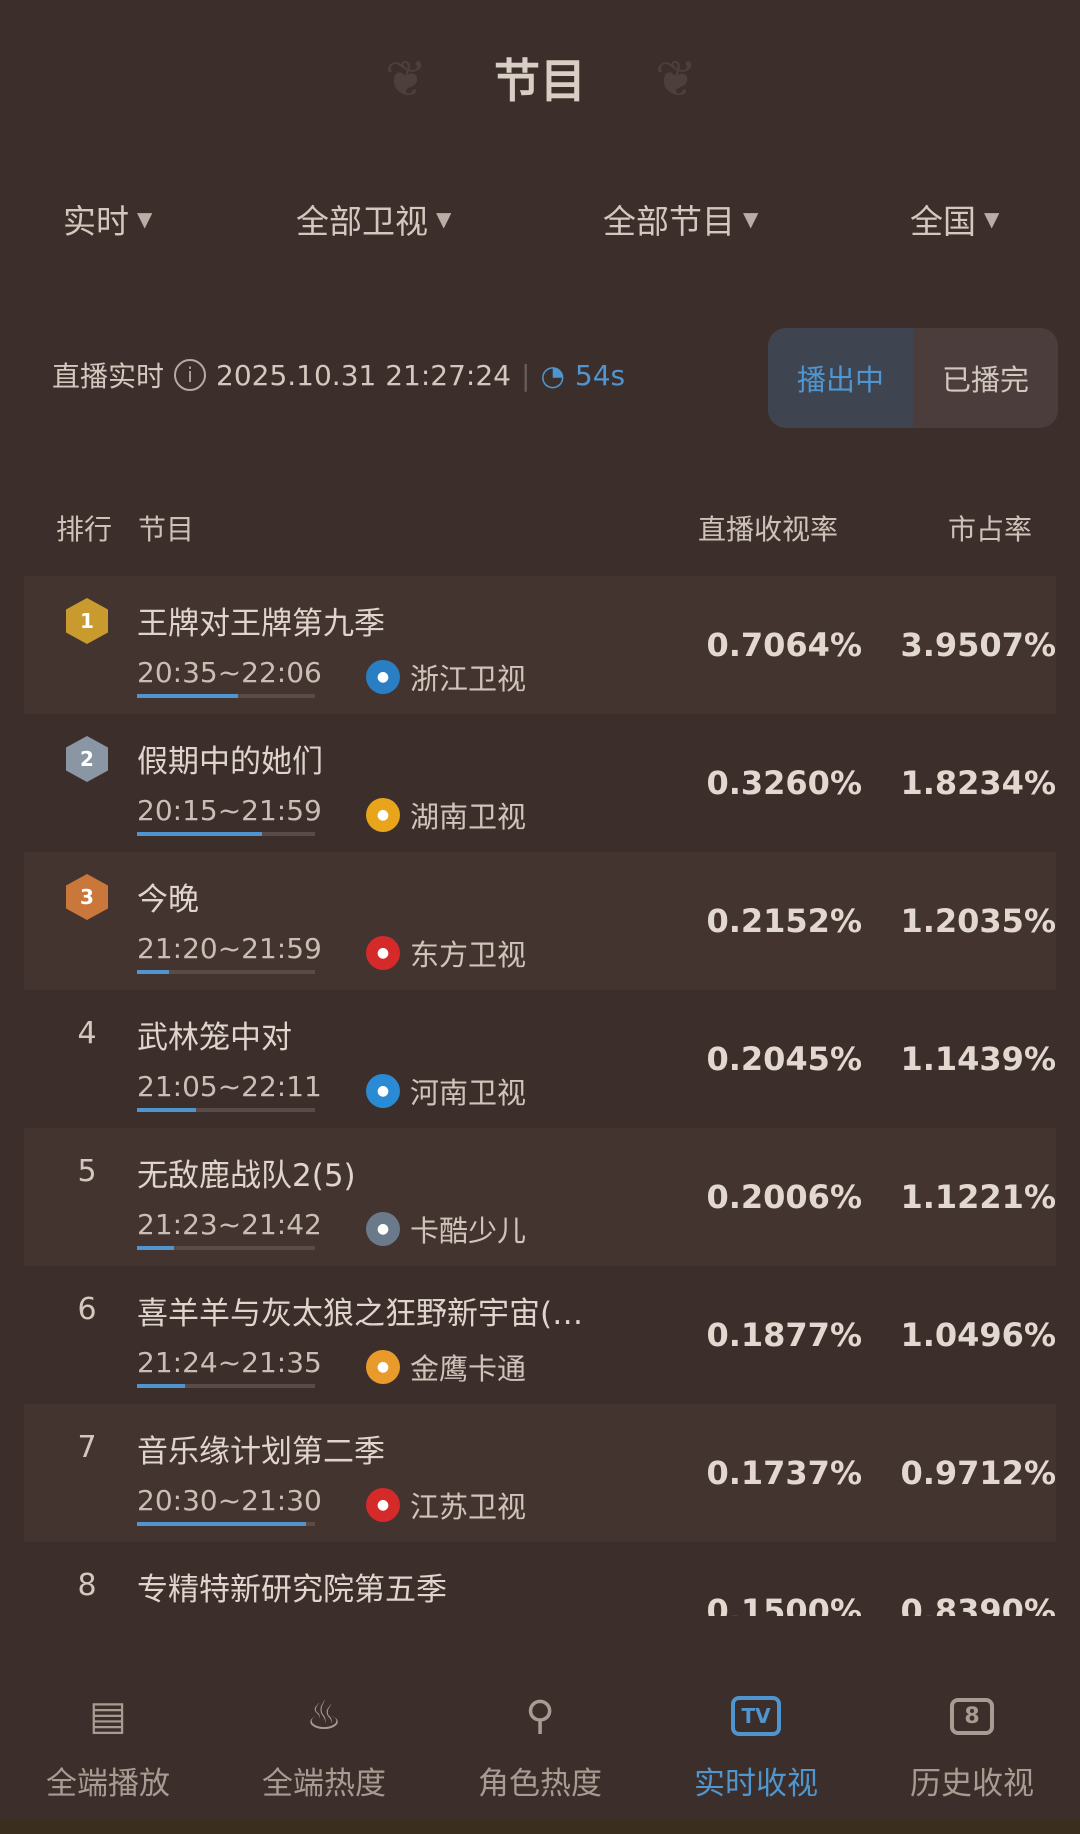 The width and height of the screenshot is (1080, 1834). I want to click on tab-airing: 播出中, so click(840, 378).